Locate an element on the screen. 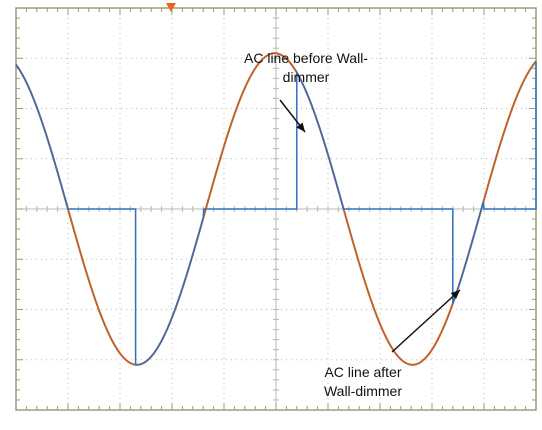  annotation-after-arrow is located at coordinates (426, 321).